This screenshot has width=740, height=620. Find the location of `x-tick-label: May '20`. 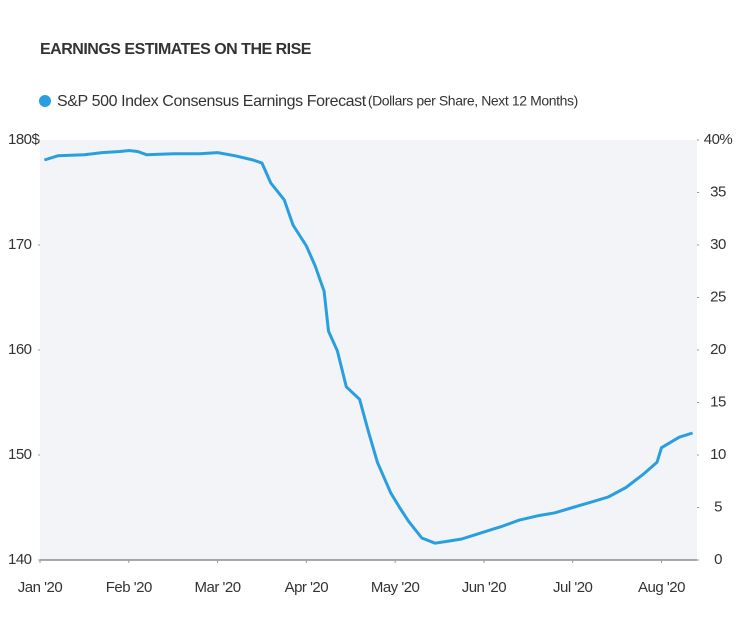

x-tick-label: May '20 is located at coordinates (395, 587).